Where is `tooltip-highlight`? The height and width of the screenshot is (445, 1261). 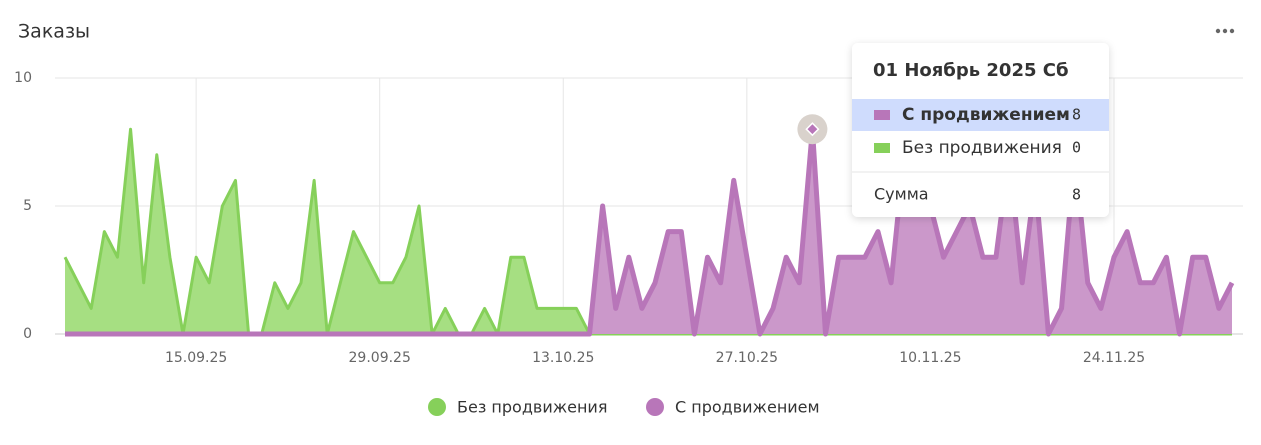 tooltip-highlight is located at coordinates (980, 115).